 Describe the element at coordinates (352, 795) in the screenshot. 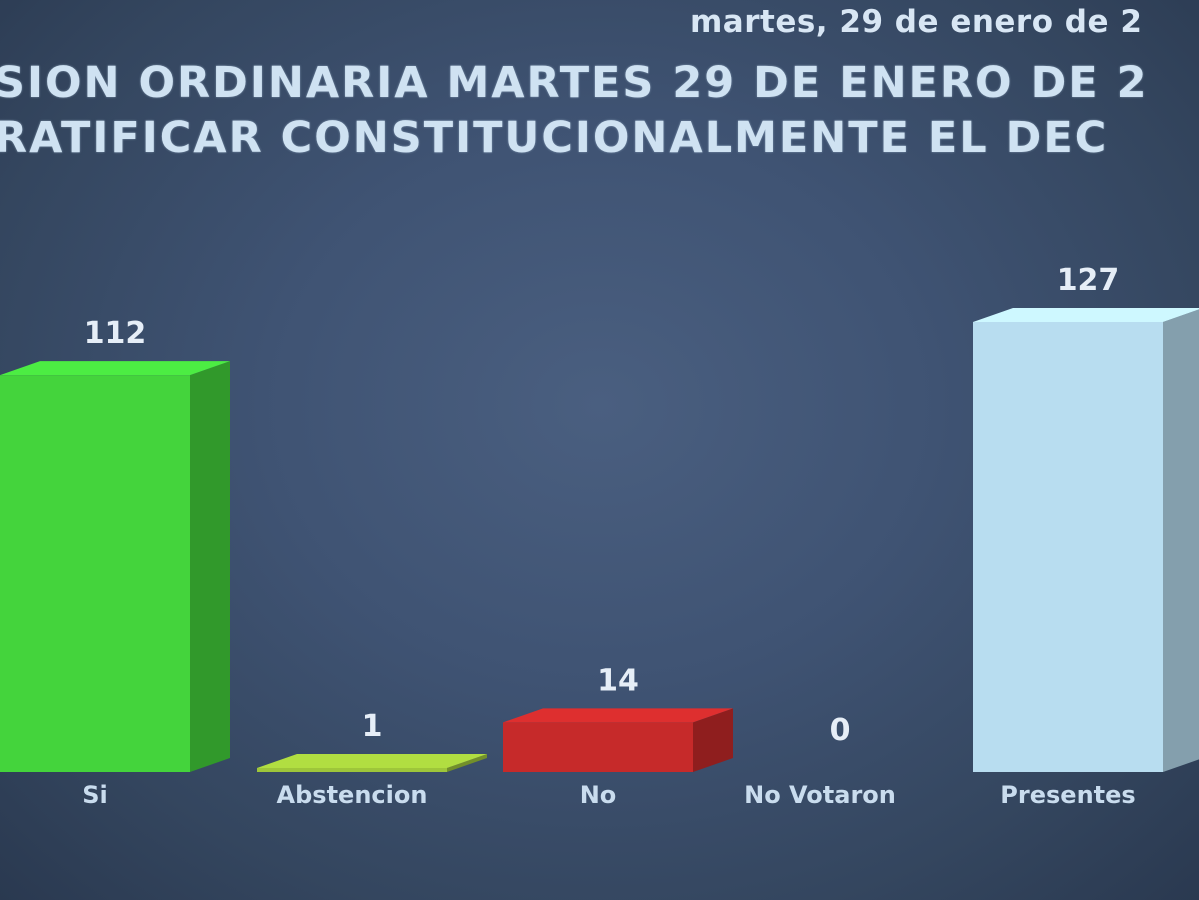

I see `category-label-abstencion: Abstencion` at that location.